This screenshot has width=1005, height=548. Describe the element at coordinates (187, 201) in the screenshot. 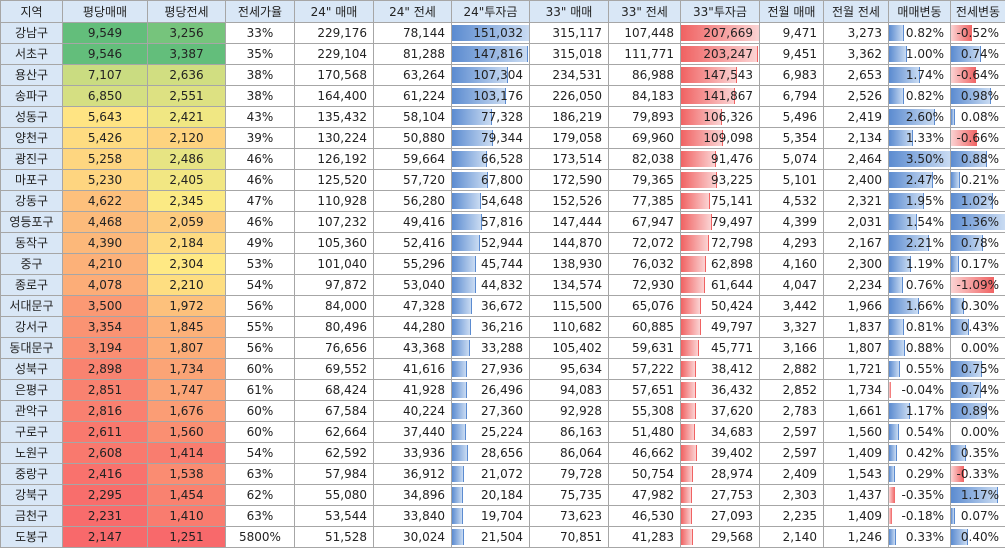

I see `cell-jeonse-per-pyeong: 2,345` at that location.